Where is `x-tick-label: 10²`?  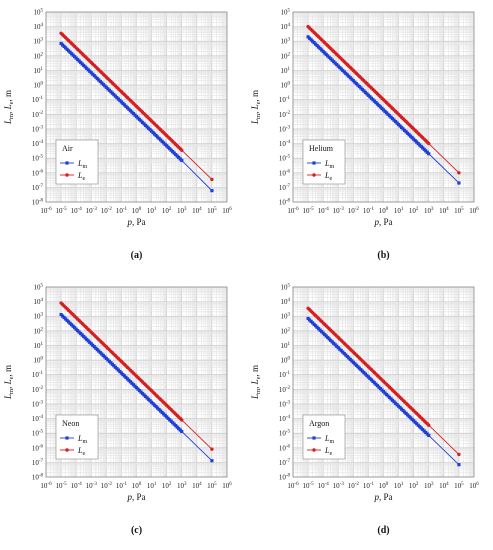
x-tick-label: 10² is located at coordinates (167, 211).